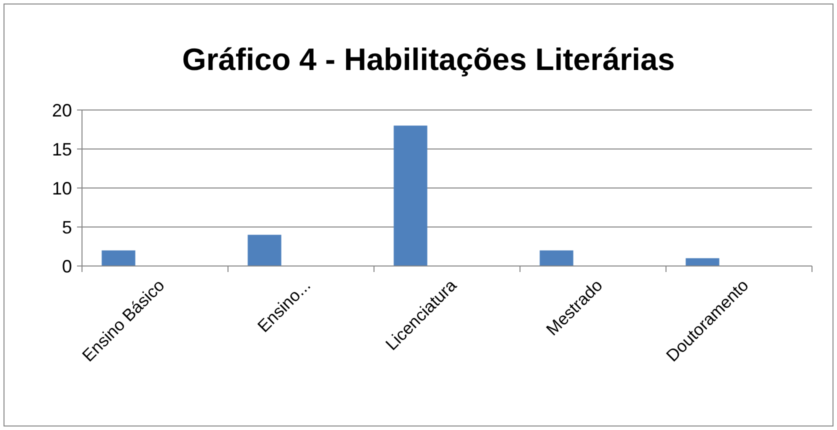 This screenshot has width=837, height=430. I want to click on y-tick-label: 10, so click(62, 188).